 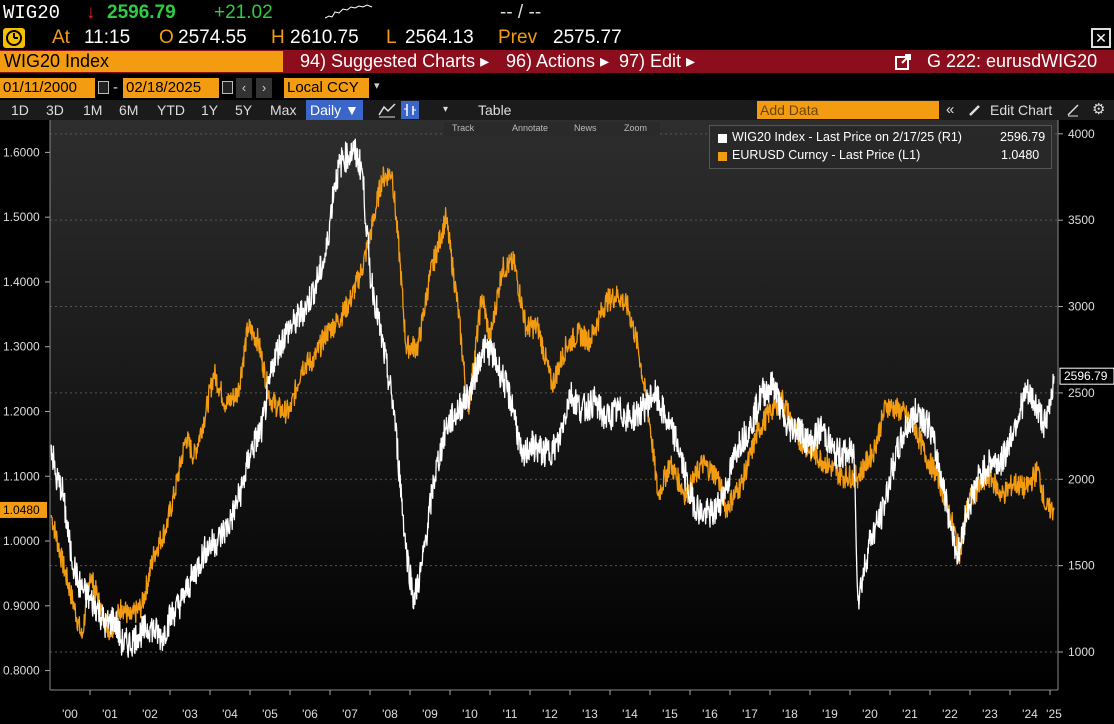 What do you see at coordinates (1081, 307) in the screenshot?
I see `right-tick-label: 3000` at bounding box center [1081, 307].